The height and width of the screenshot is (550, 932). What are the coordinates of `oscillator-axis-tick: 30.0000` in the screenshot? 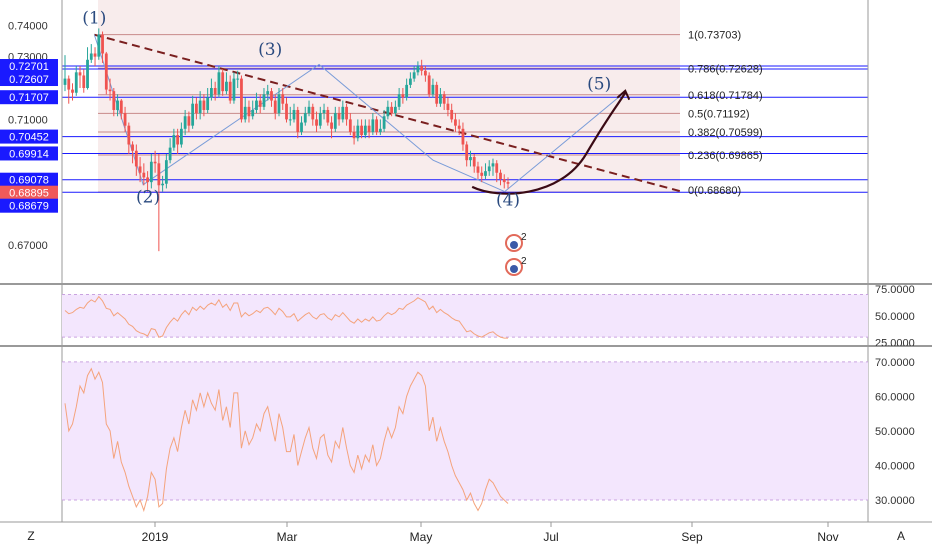 It's located at (895, 501).